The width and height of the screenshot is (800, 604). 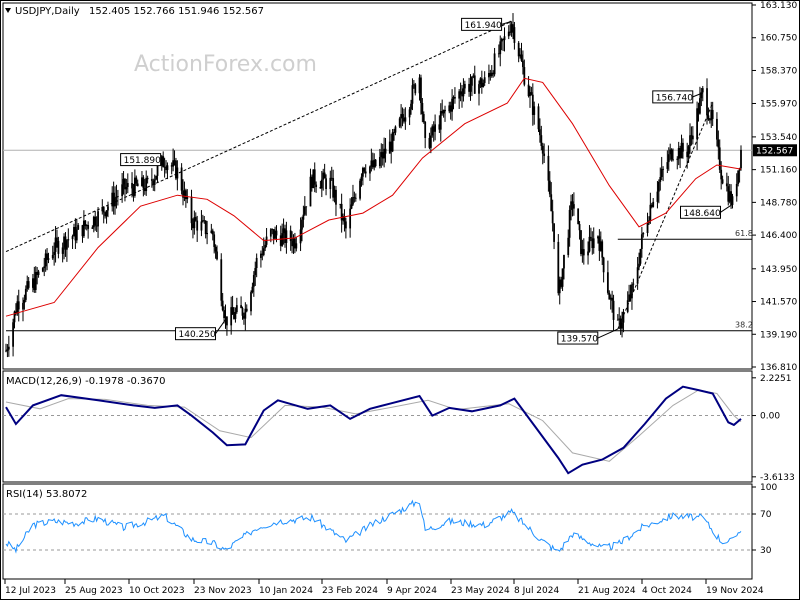 I want to click on rsi-tick-label: 30, so click(x=766, y=551).